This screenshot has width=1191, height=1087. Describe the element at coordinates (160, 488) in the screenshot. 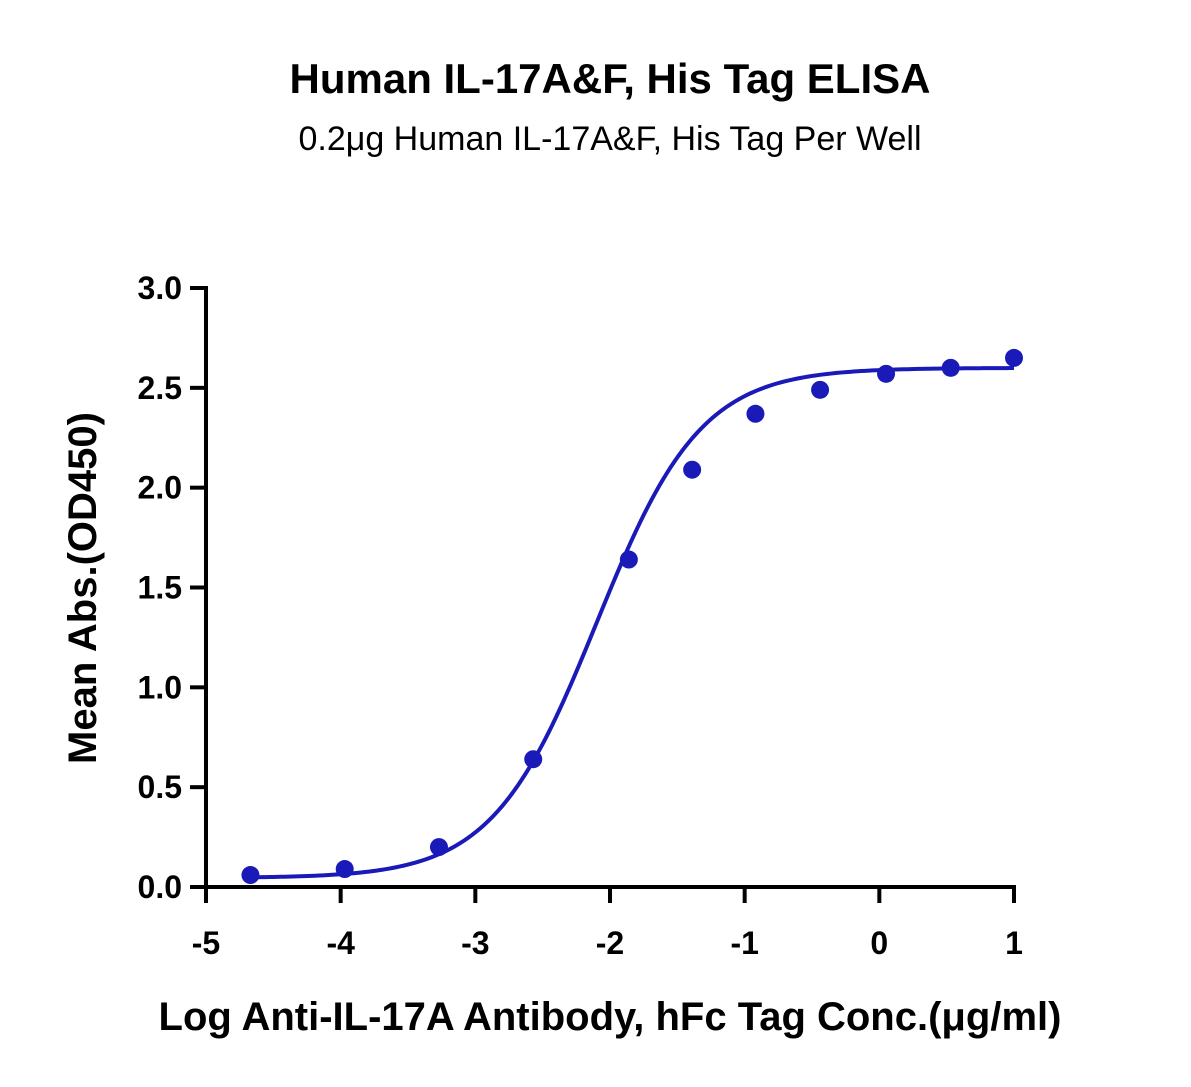

I see `y-tick-label: 2.0` at that location.